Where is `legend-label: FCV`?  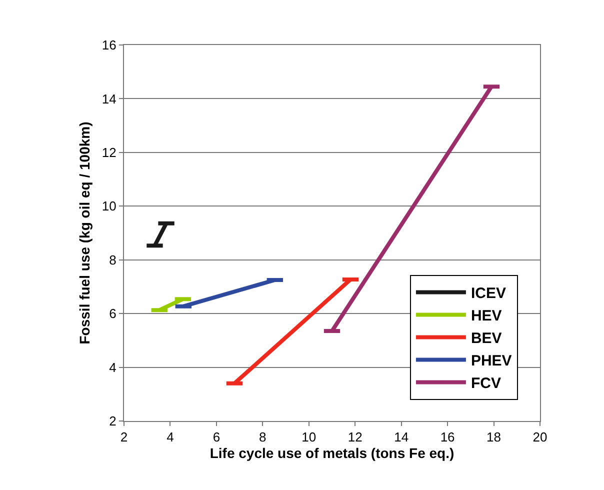
legend-label: FCV is located at coordinates (485, 383).